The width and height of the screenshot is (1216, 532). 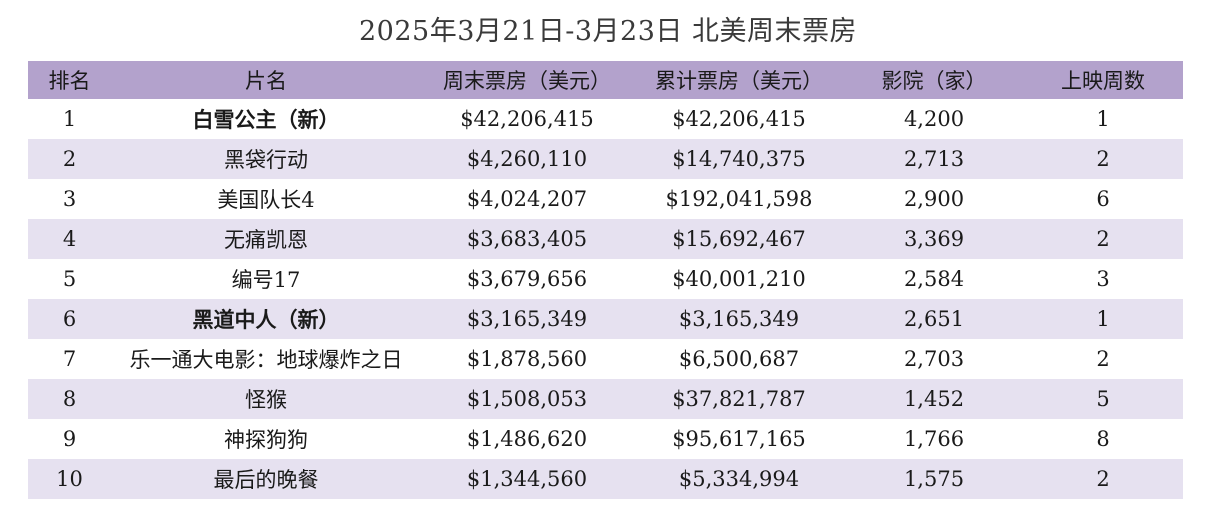 I want to click on cell-weekend-gross: $4,260,110, so click(x=527, y=159).